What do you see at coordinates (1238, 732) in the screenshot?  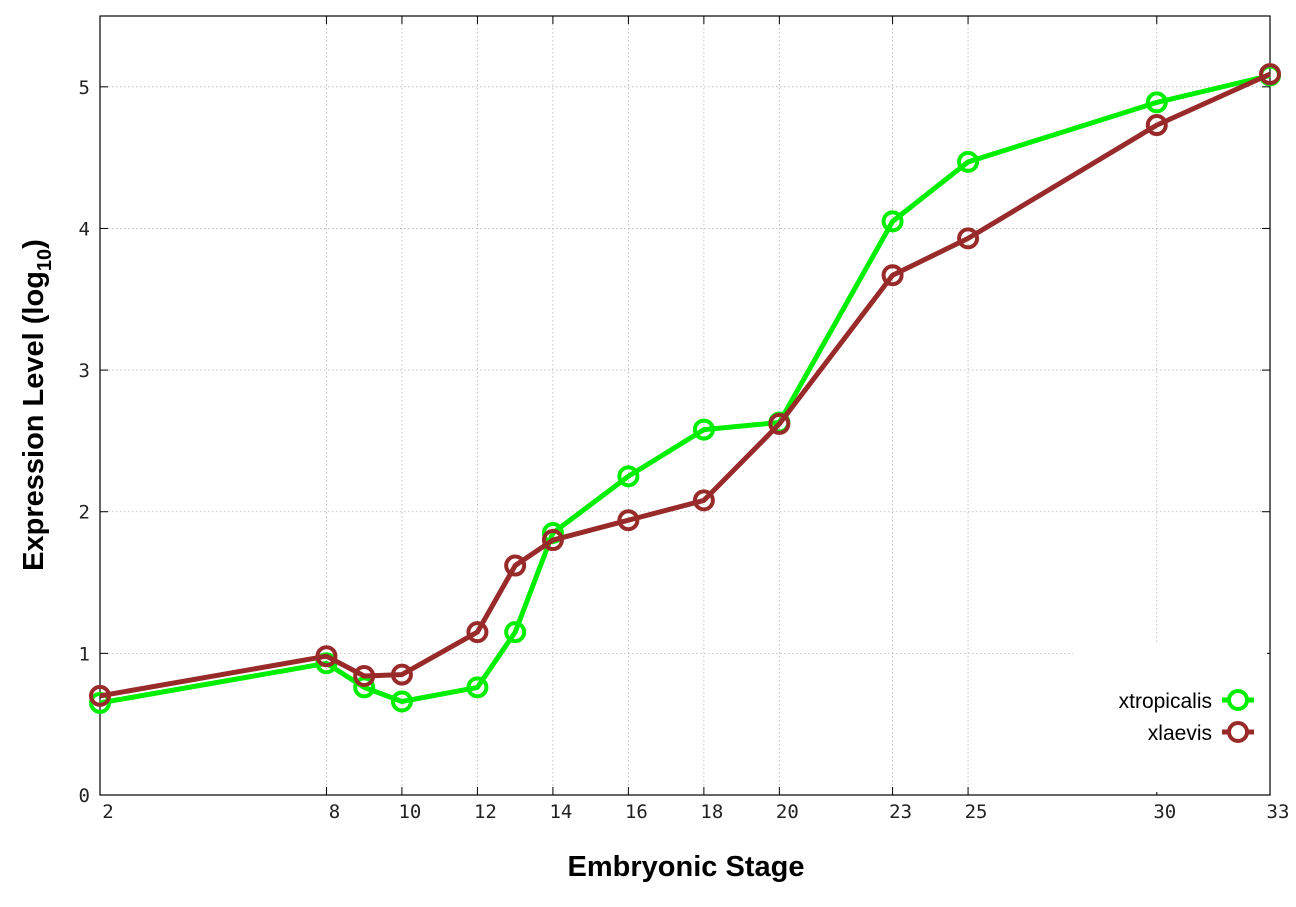 I see `legend-marker-xlaevis` at bounding box center [1238, 732].